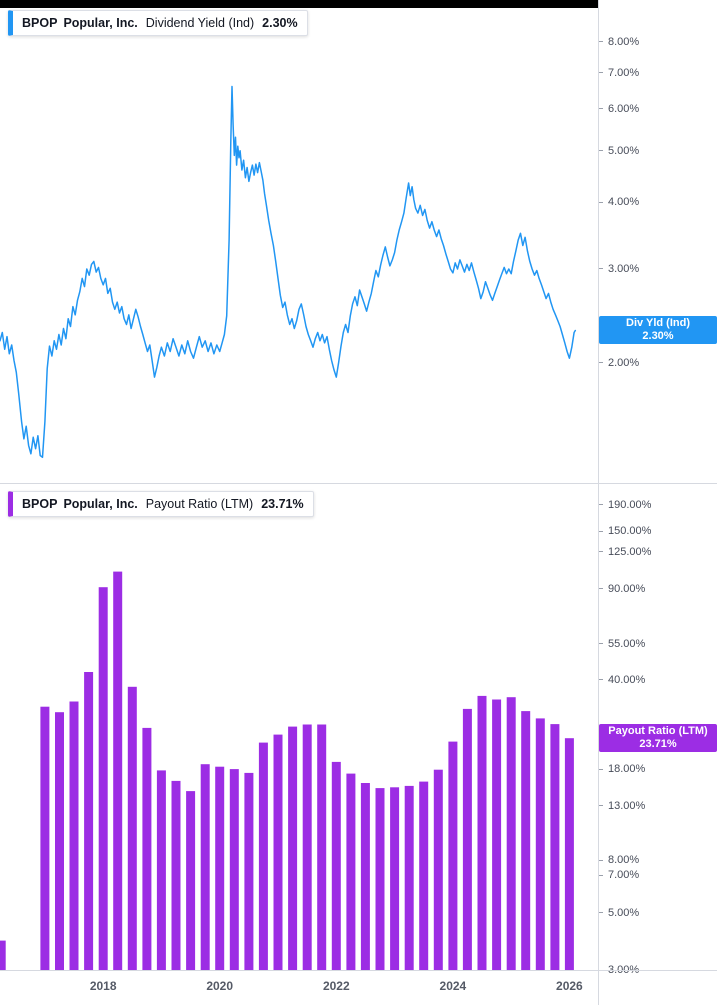 The height and width of the screenshot is (1005, 717). I want to click on y-axis-tick: 2.00%, so click(619, 363).